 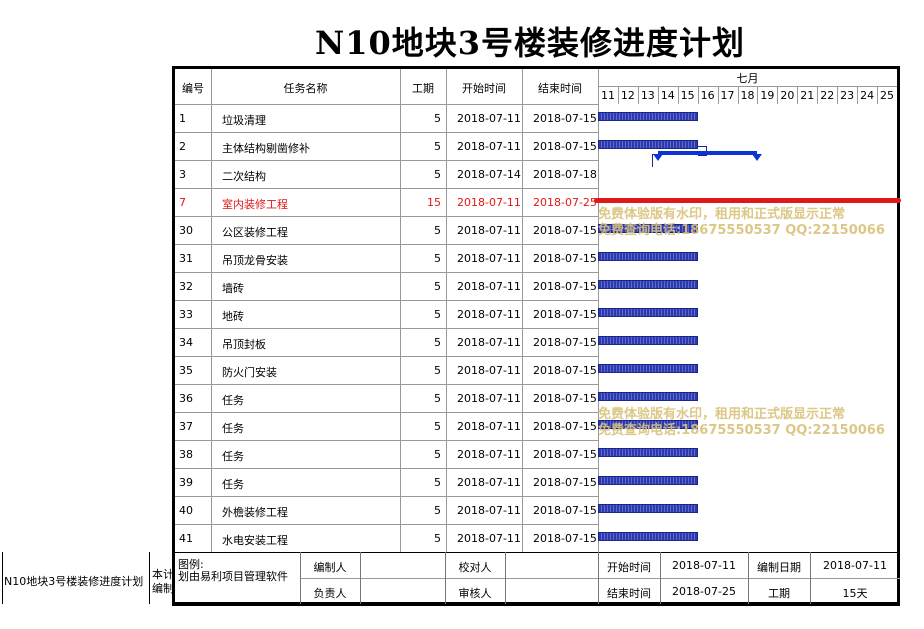 I want to click on header-day: 14, so click(x=667, y=95).